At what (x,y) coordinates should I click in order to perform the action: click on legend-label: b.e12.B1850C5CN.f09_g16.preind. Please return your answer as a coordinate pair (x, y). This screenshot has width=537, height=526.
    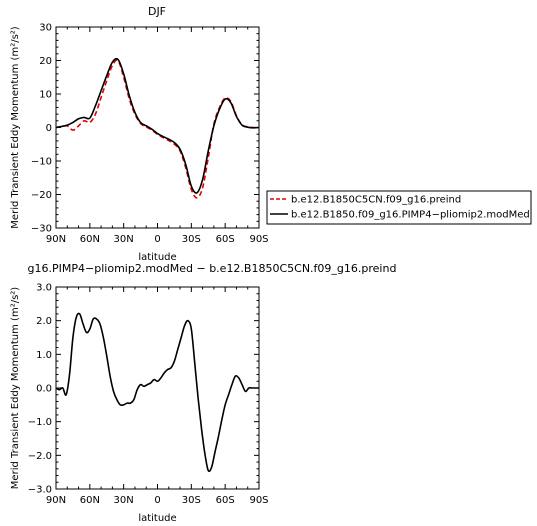
    Looking at the image, I should click on (376, 200).